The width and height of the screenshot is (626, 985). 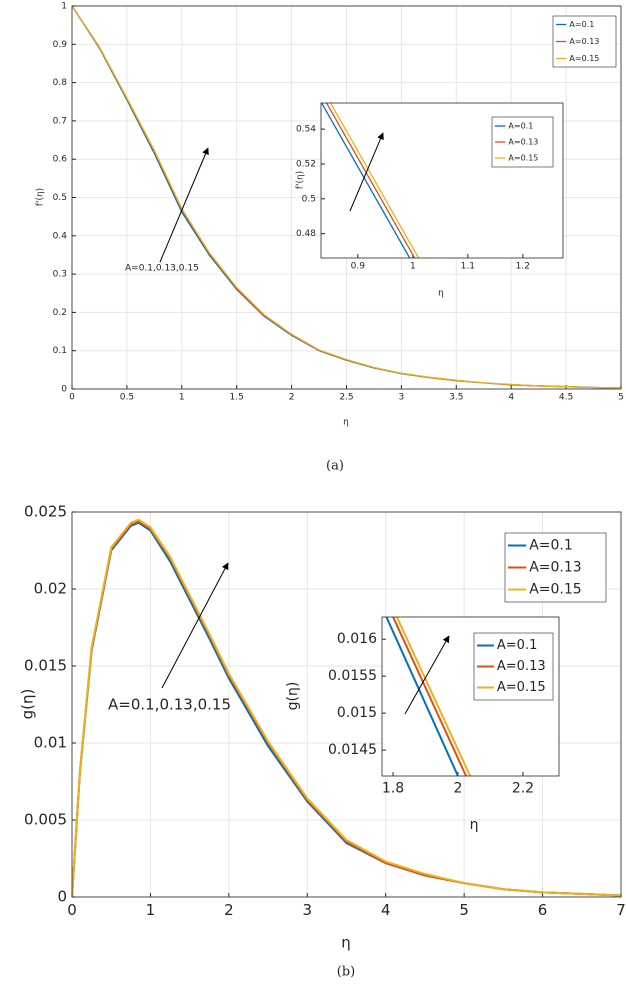 What do you see at coordinates (60, 275) in the screenshot?
I see `y-tick-label: 0.3` at bounding box center [60, 275].